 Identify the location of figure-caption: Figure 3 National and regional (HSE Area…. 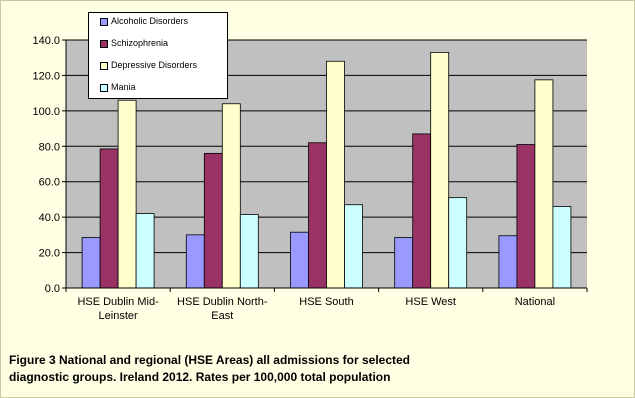
(289, 369).